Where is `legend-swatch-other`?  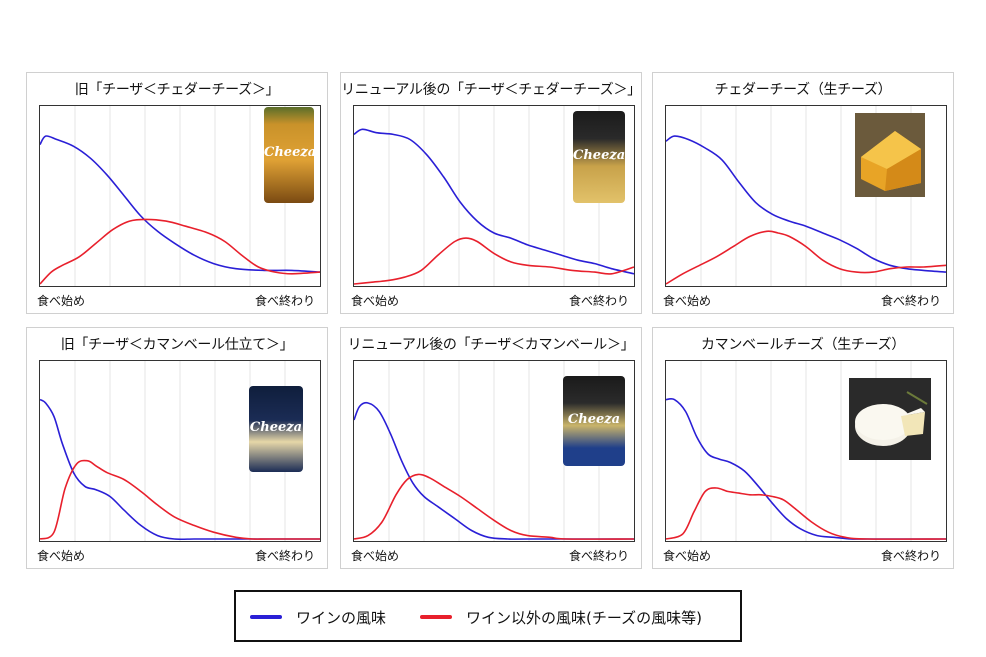
legend-swatch-other is located at coordinates (436, 617).